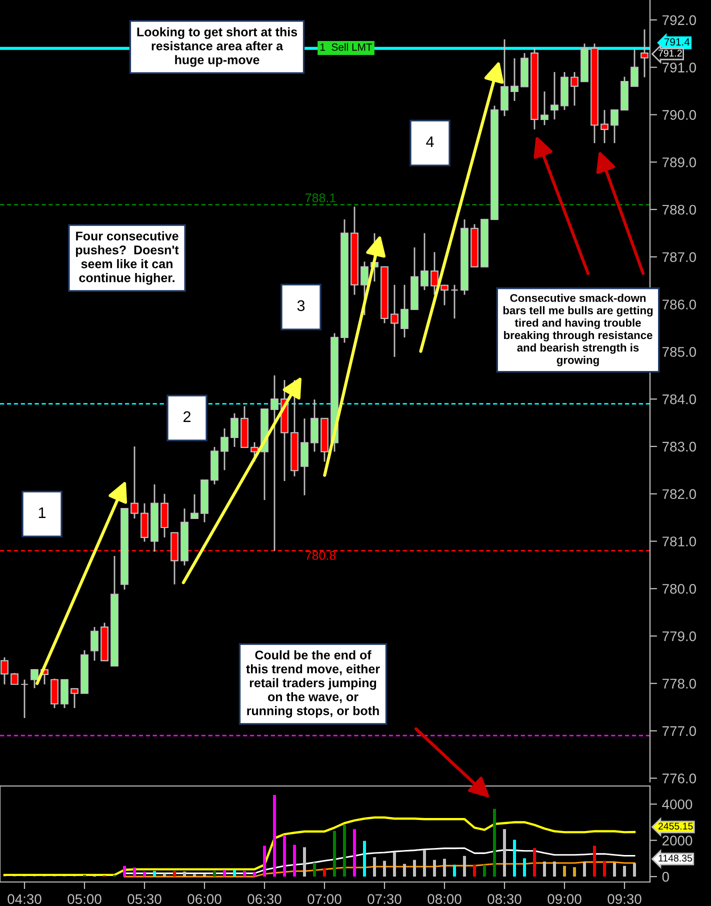 The width and height of the screenshot is (711, 906). What do you see at coordinates (430, 141) in the screenshot?
I see `annotation: 4` at bounding box center [430, 141].